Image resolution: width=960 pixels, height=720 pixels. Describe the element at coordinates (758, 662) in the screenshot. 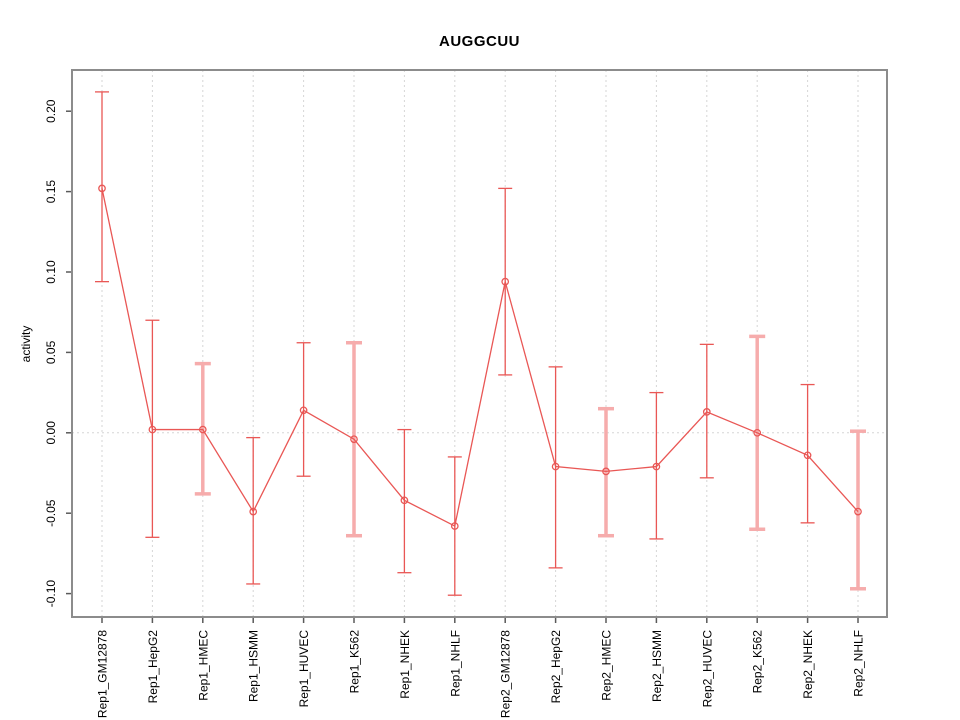

I see `x-category-label: Rep2_K562` at that location.